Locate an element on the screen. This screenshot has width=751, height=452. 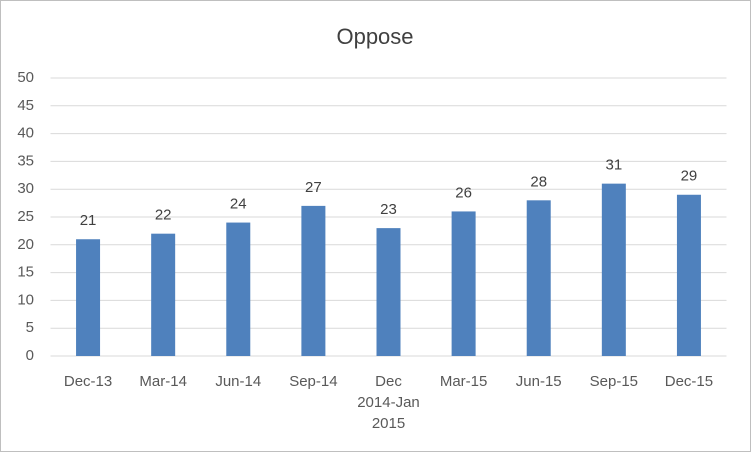
data-label: 31 is located at coordinates (613, 165).